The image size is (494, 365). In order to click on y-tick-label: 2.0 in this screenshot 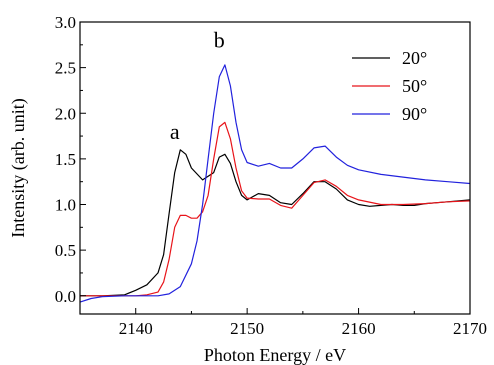, I will do `click(65, 113)`.